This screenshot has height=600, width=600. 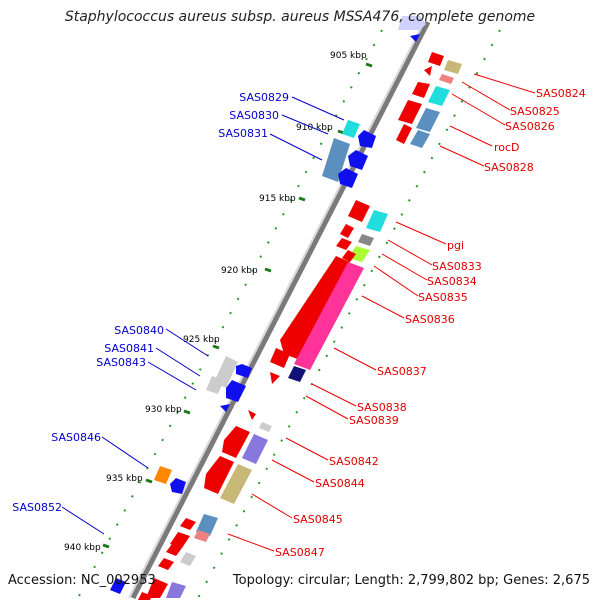 What do you see at coordinates (315, 308) in the screenshot?
I see `gene-sas0836` at bounding box center [315, 308].